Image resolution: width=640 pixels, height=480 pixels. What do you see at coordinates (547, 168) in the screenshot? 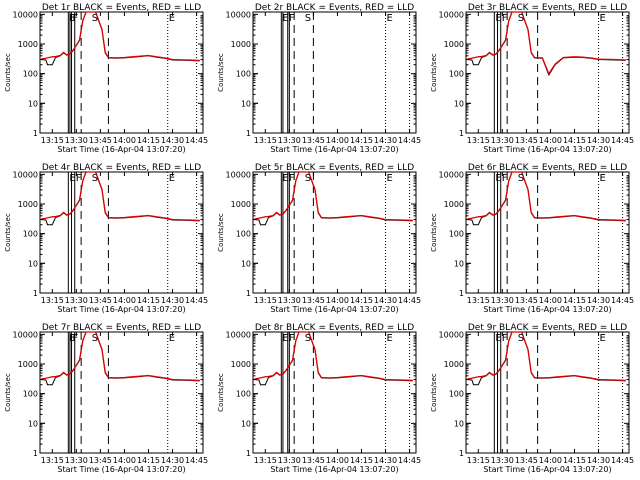
I see `panel-title: Det 6r BLACK = Events, RED = LLD` at bounding box center [547, 168].